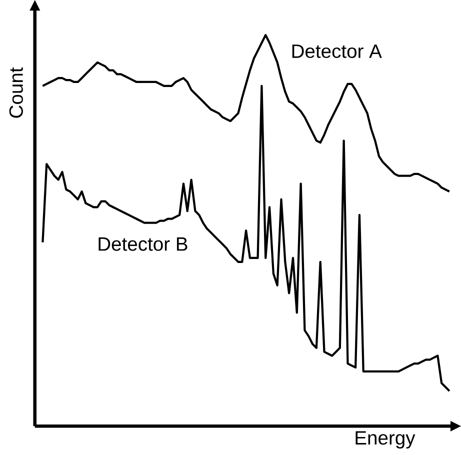  Describe the element at coordinates (143, 244) in the screenshot. I see `series-label: Detector B` at that location.